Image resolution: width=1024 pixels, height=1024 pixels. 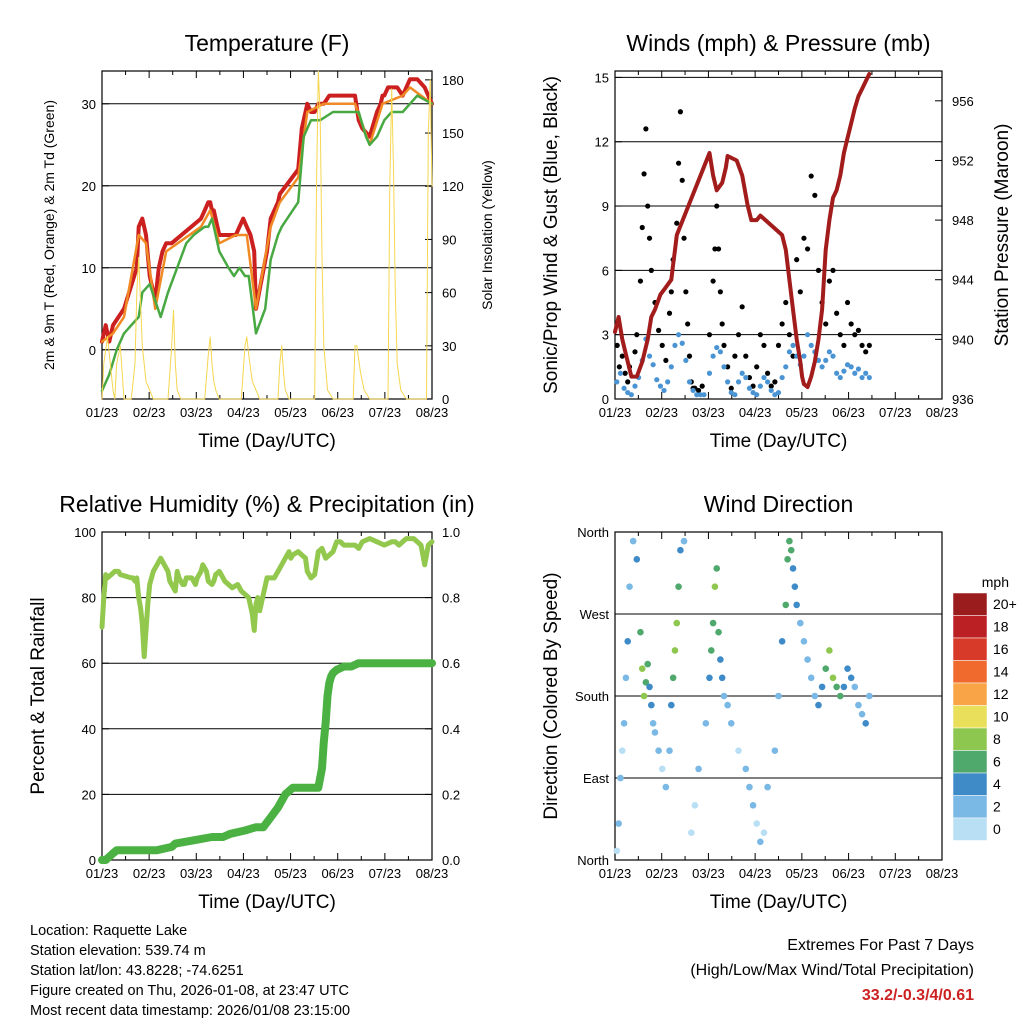 What do you see at coordinates (1005, 604) in the screenshot?
I see `colorbar-label: 20+` at bounding box center [1005, 604].